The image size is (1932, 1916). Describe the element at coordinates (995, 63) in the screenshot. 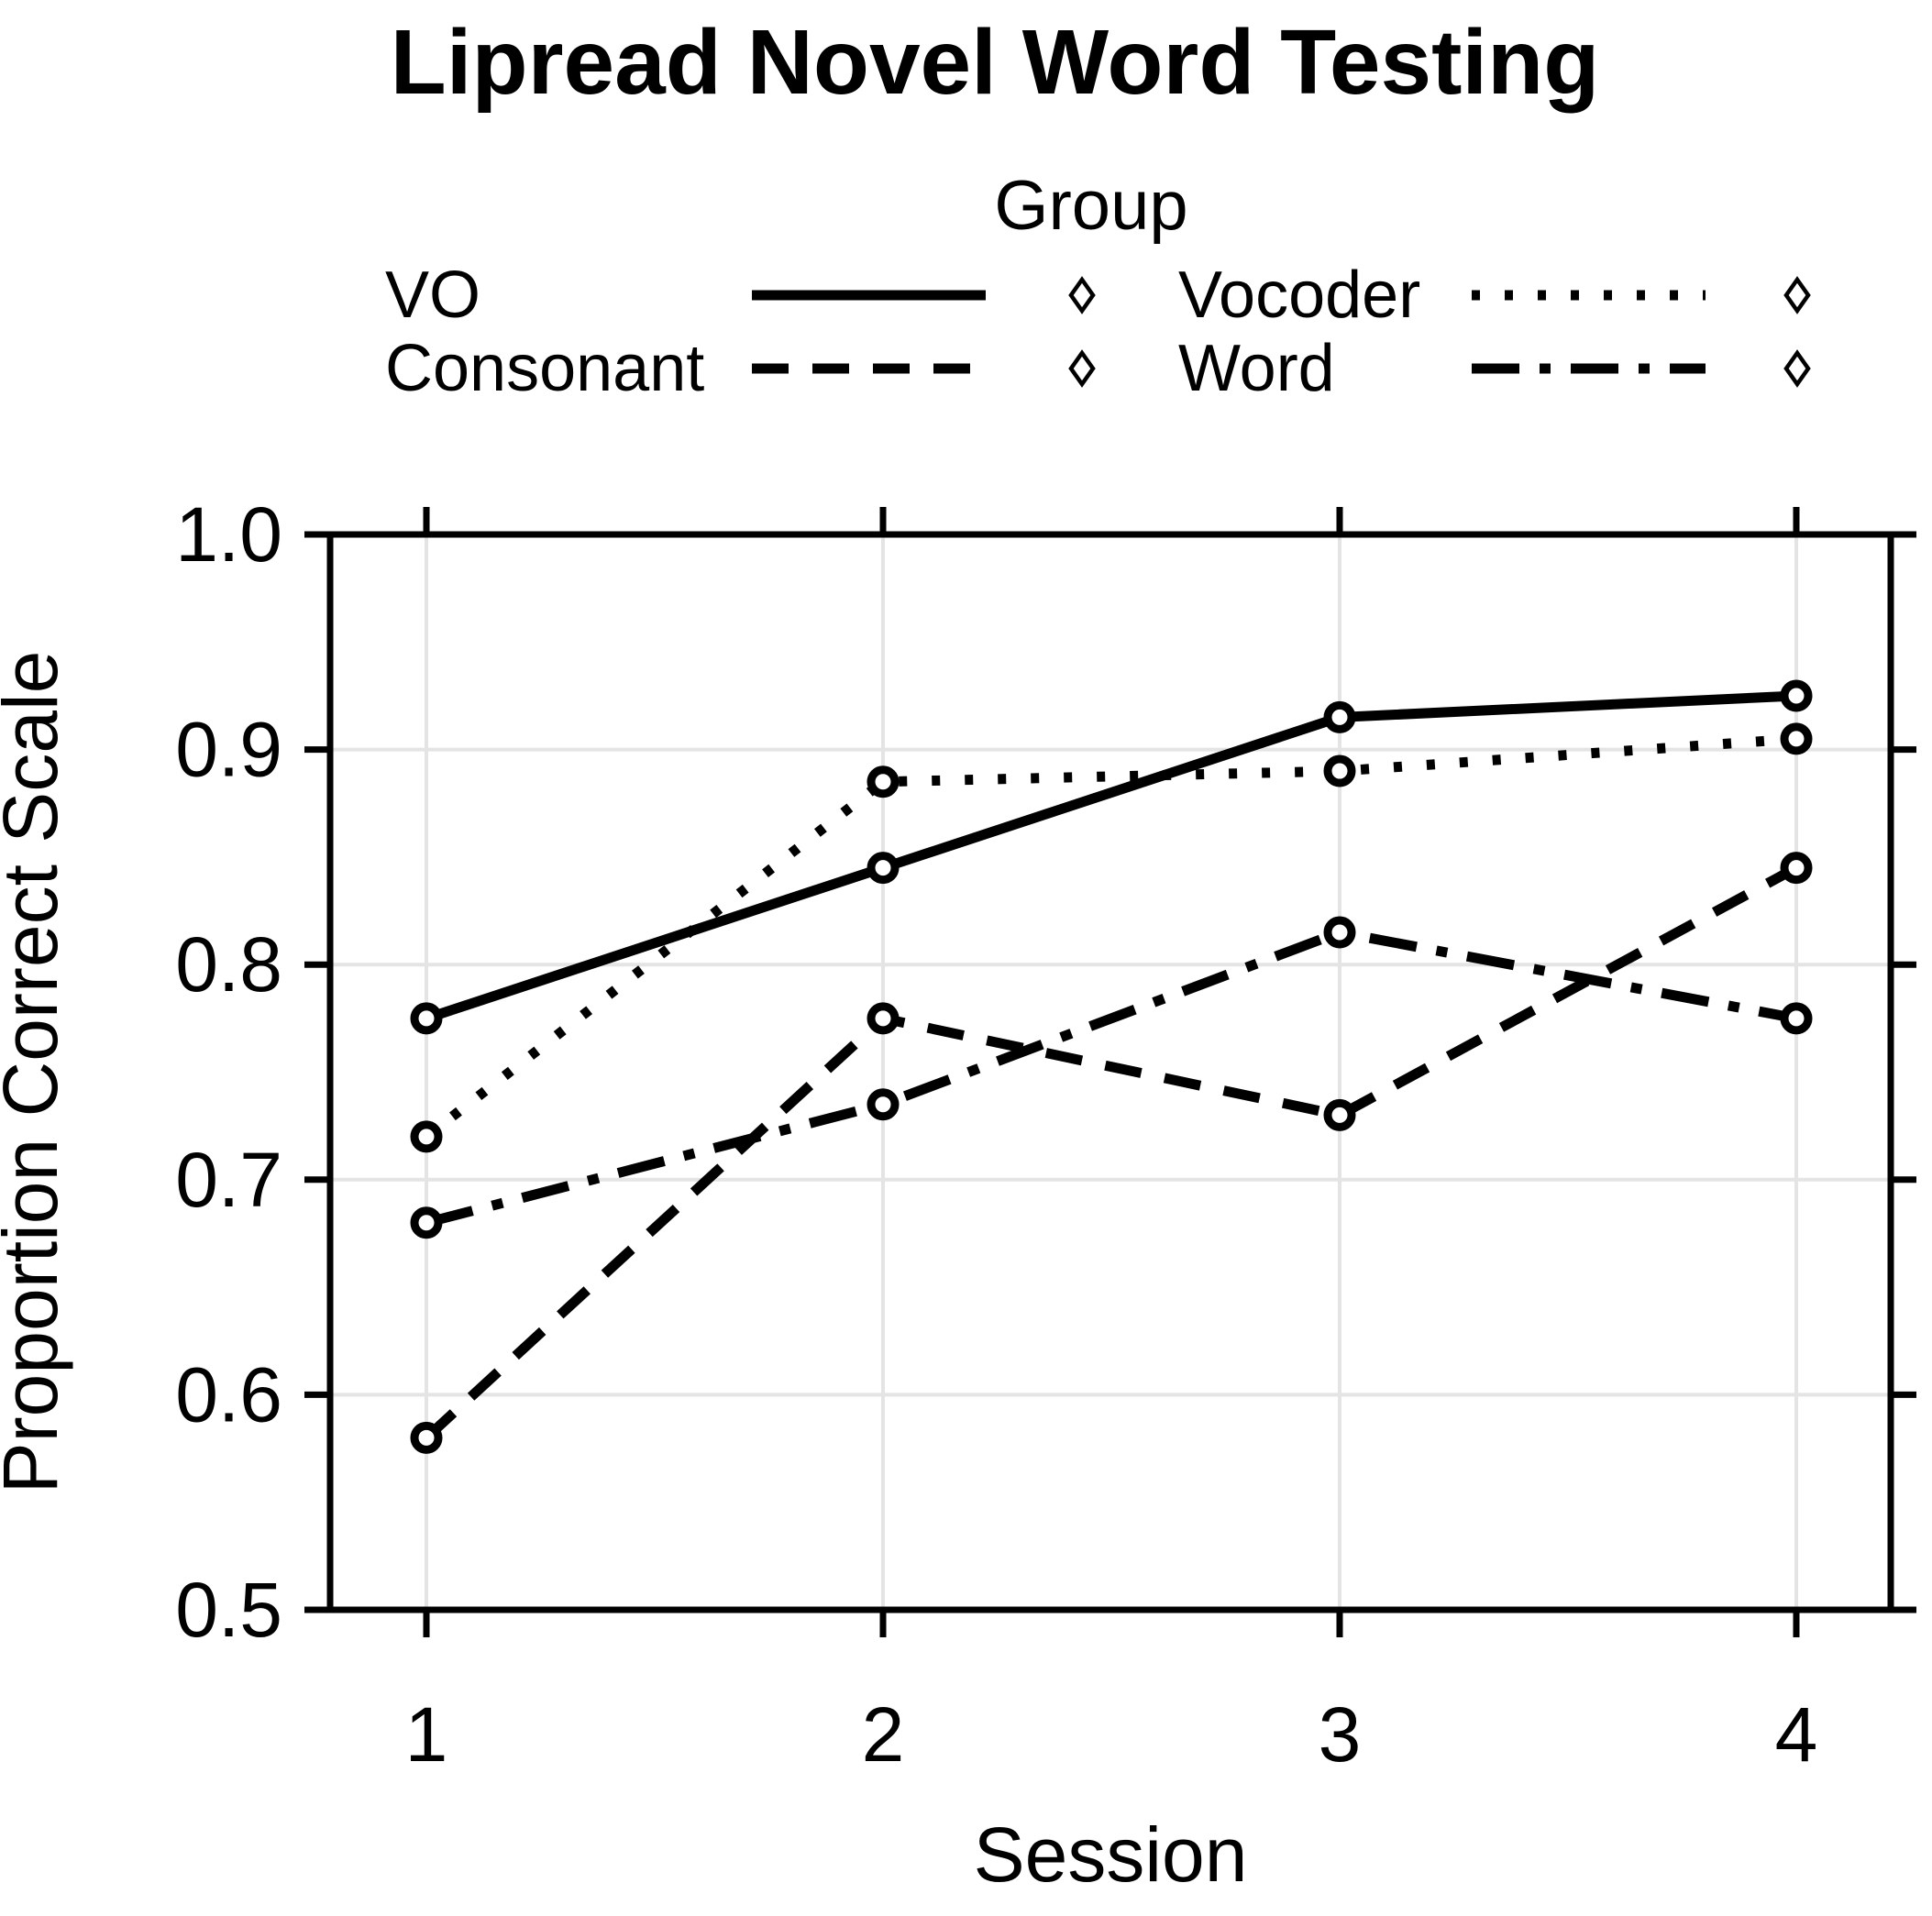

I see `chart-title: Lipread Novel Word Testing` at that location.